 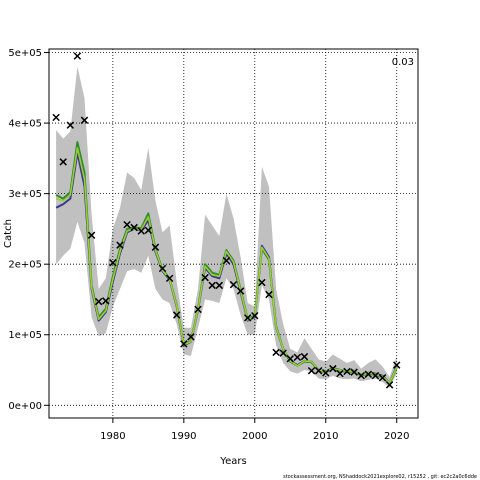 What do you see at coordinates (232, 461) in the screenshot?
I see `x-axis-title: Years` at bounding box center [232, 461].